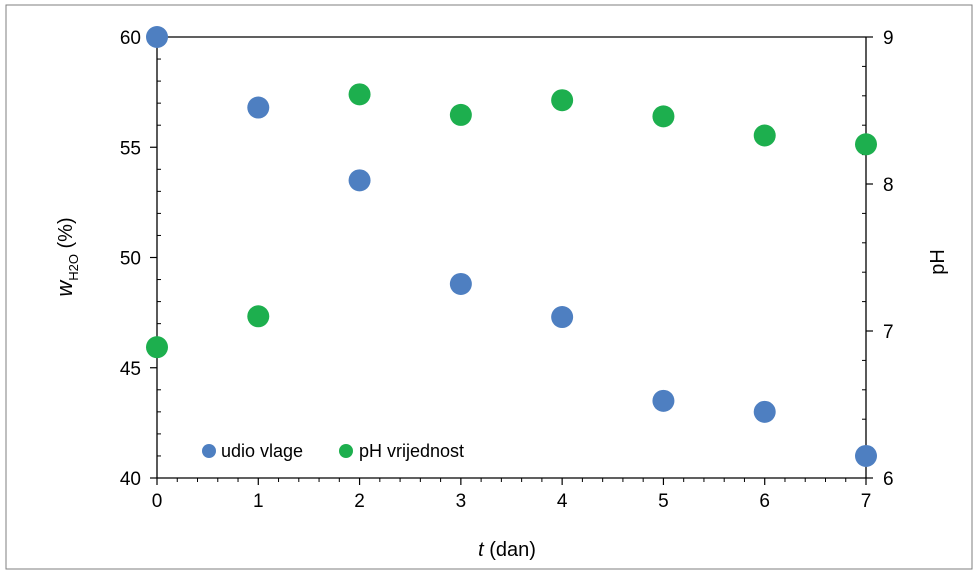 This screenshot has width=979, height=574. What do you see at coordinates (130, 479) in the screenshot?
I see `y-tick-label: 40` at bounding box center [130, 479].